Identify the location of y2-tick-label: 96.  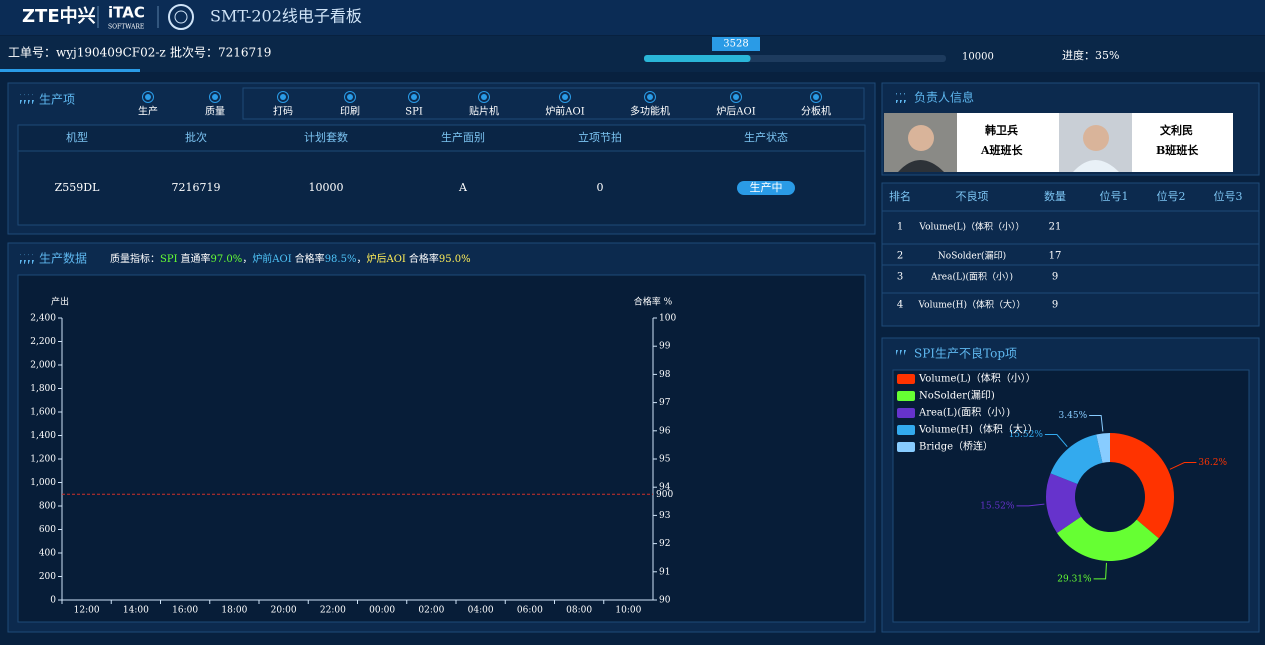
(665, 431).